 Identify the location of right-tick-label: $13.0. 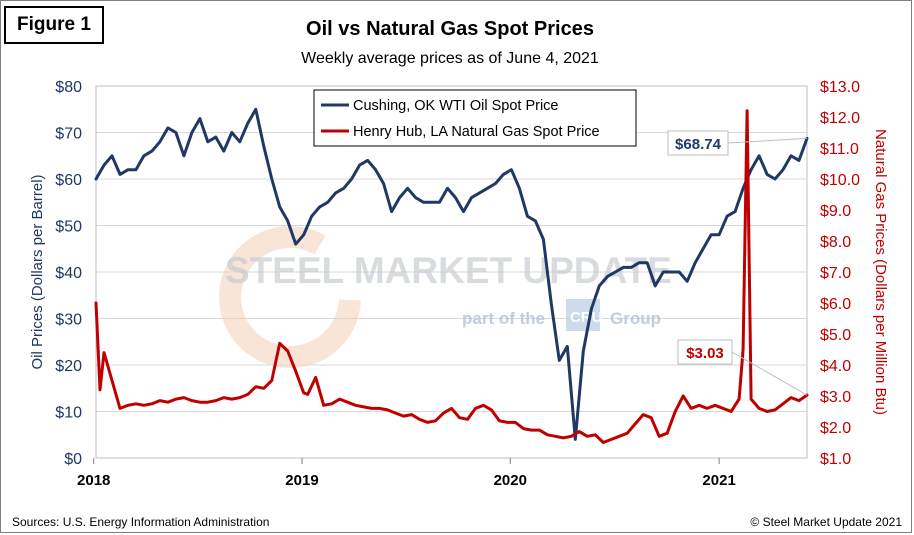
(840, 87).